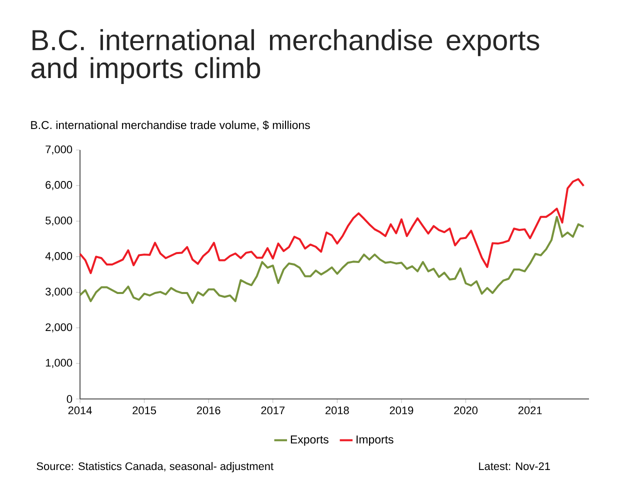 The image size is (636, 487). I want to click on line-series, so click(332, 260).